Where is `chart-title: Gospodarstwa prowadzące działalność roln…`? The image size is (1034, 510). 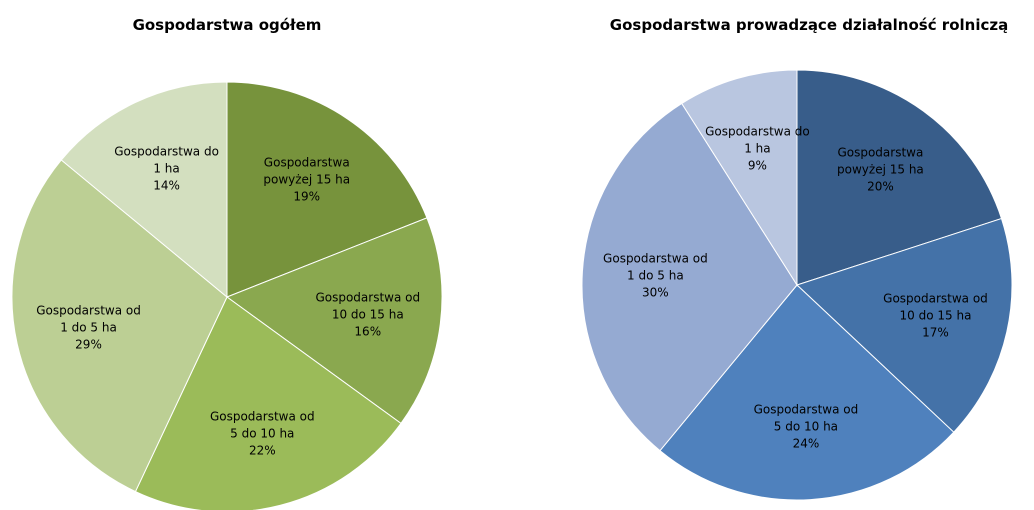
chart-title: Gospodarstwa prowadzące działalność roln… is located at coordinates (809, 25).